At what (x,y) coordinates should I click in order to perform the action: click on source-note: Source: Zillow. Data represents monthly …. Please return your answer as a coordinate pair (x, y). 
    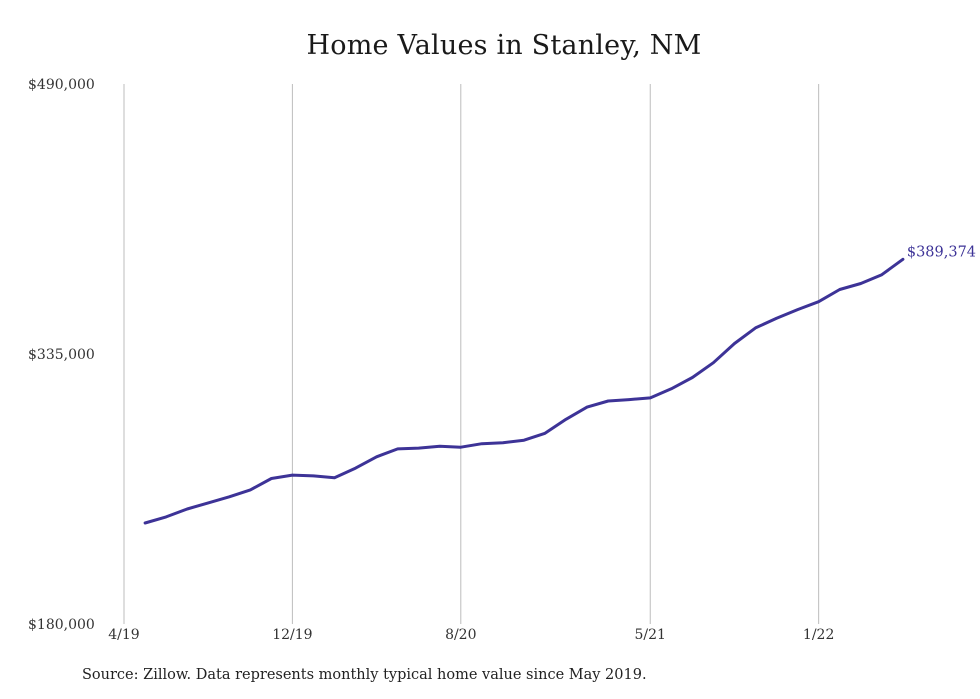
    Looking at the image, I should click on (364, 675).